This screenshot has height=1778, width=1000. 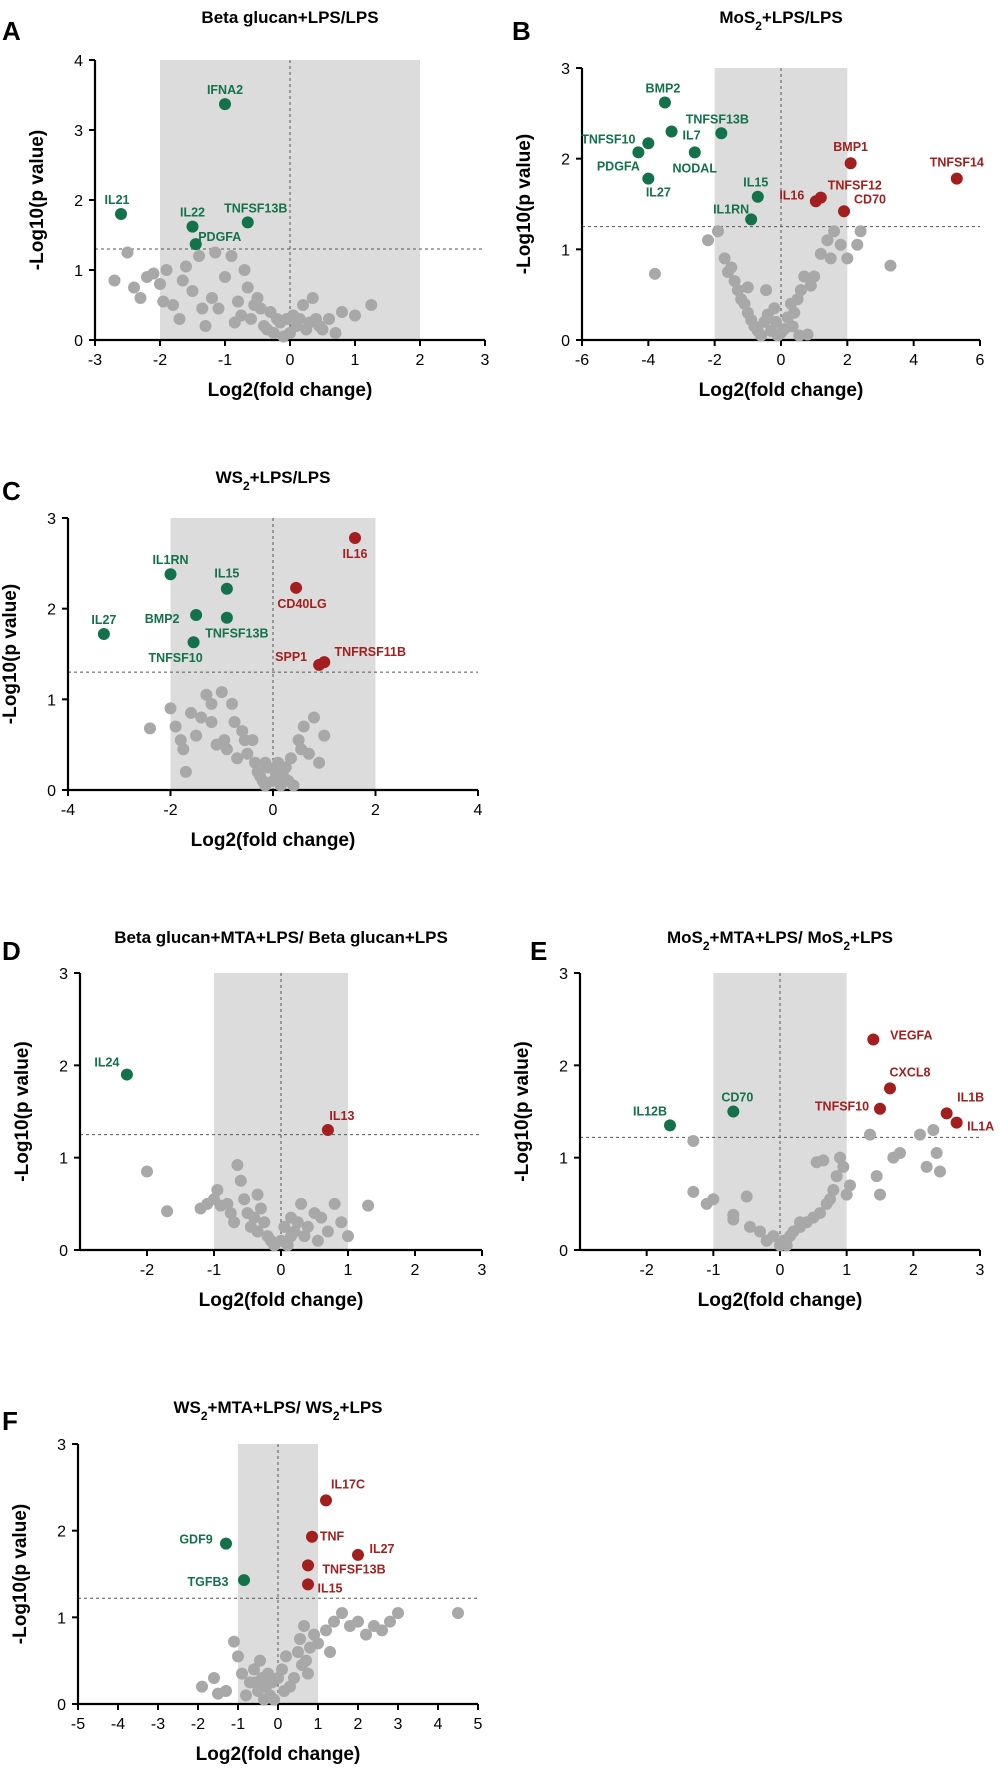 What do you see at coordinates (850, 163) in the screenshot?
I see `panel-b-point-bmp1` at bounding box center [850, 163].